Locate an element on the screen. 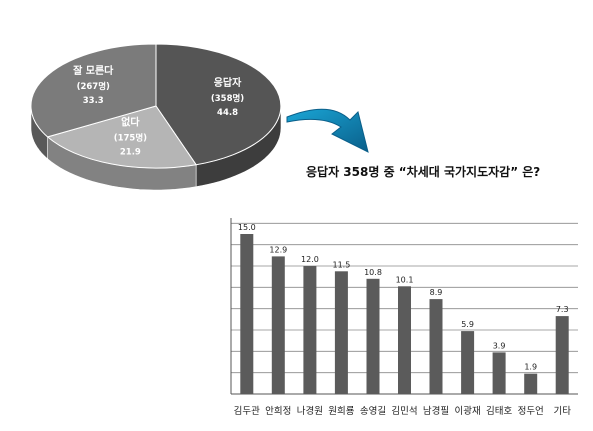  bar-value-label: 12.9 is located at coordinates (278, 249).